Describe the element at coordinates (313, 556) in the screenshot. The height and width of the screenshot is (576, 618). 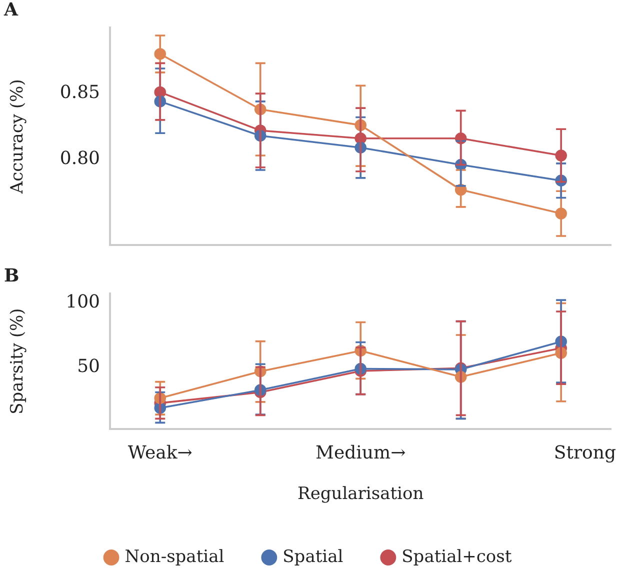
I see `legend-label: Spatial` at that location.